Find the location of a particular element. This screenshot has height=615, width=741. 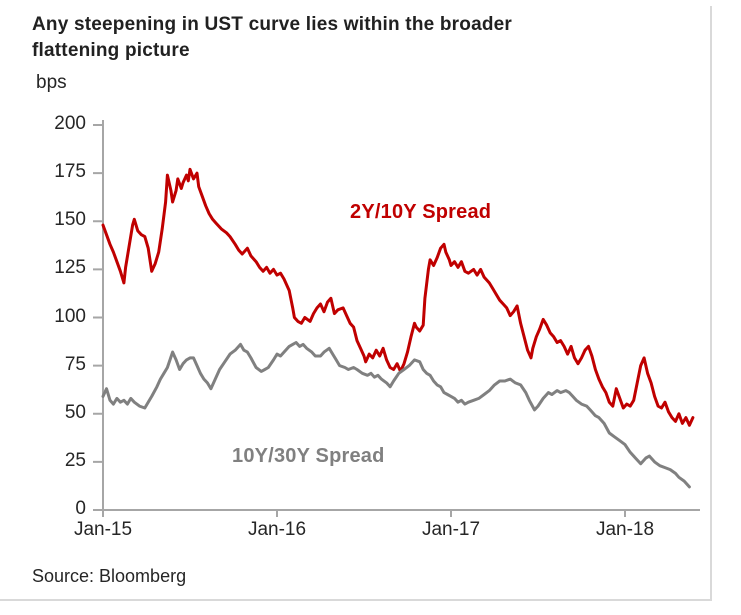

x-axis-tick-label: Jan-17 is located at coordinates (451, 529).